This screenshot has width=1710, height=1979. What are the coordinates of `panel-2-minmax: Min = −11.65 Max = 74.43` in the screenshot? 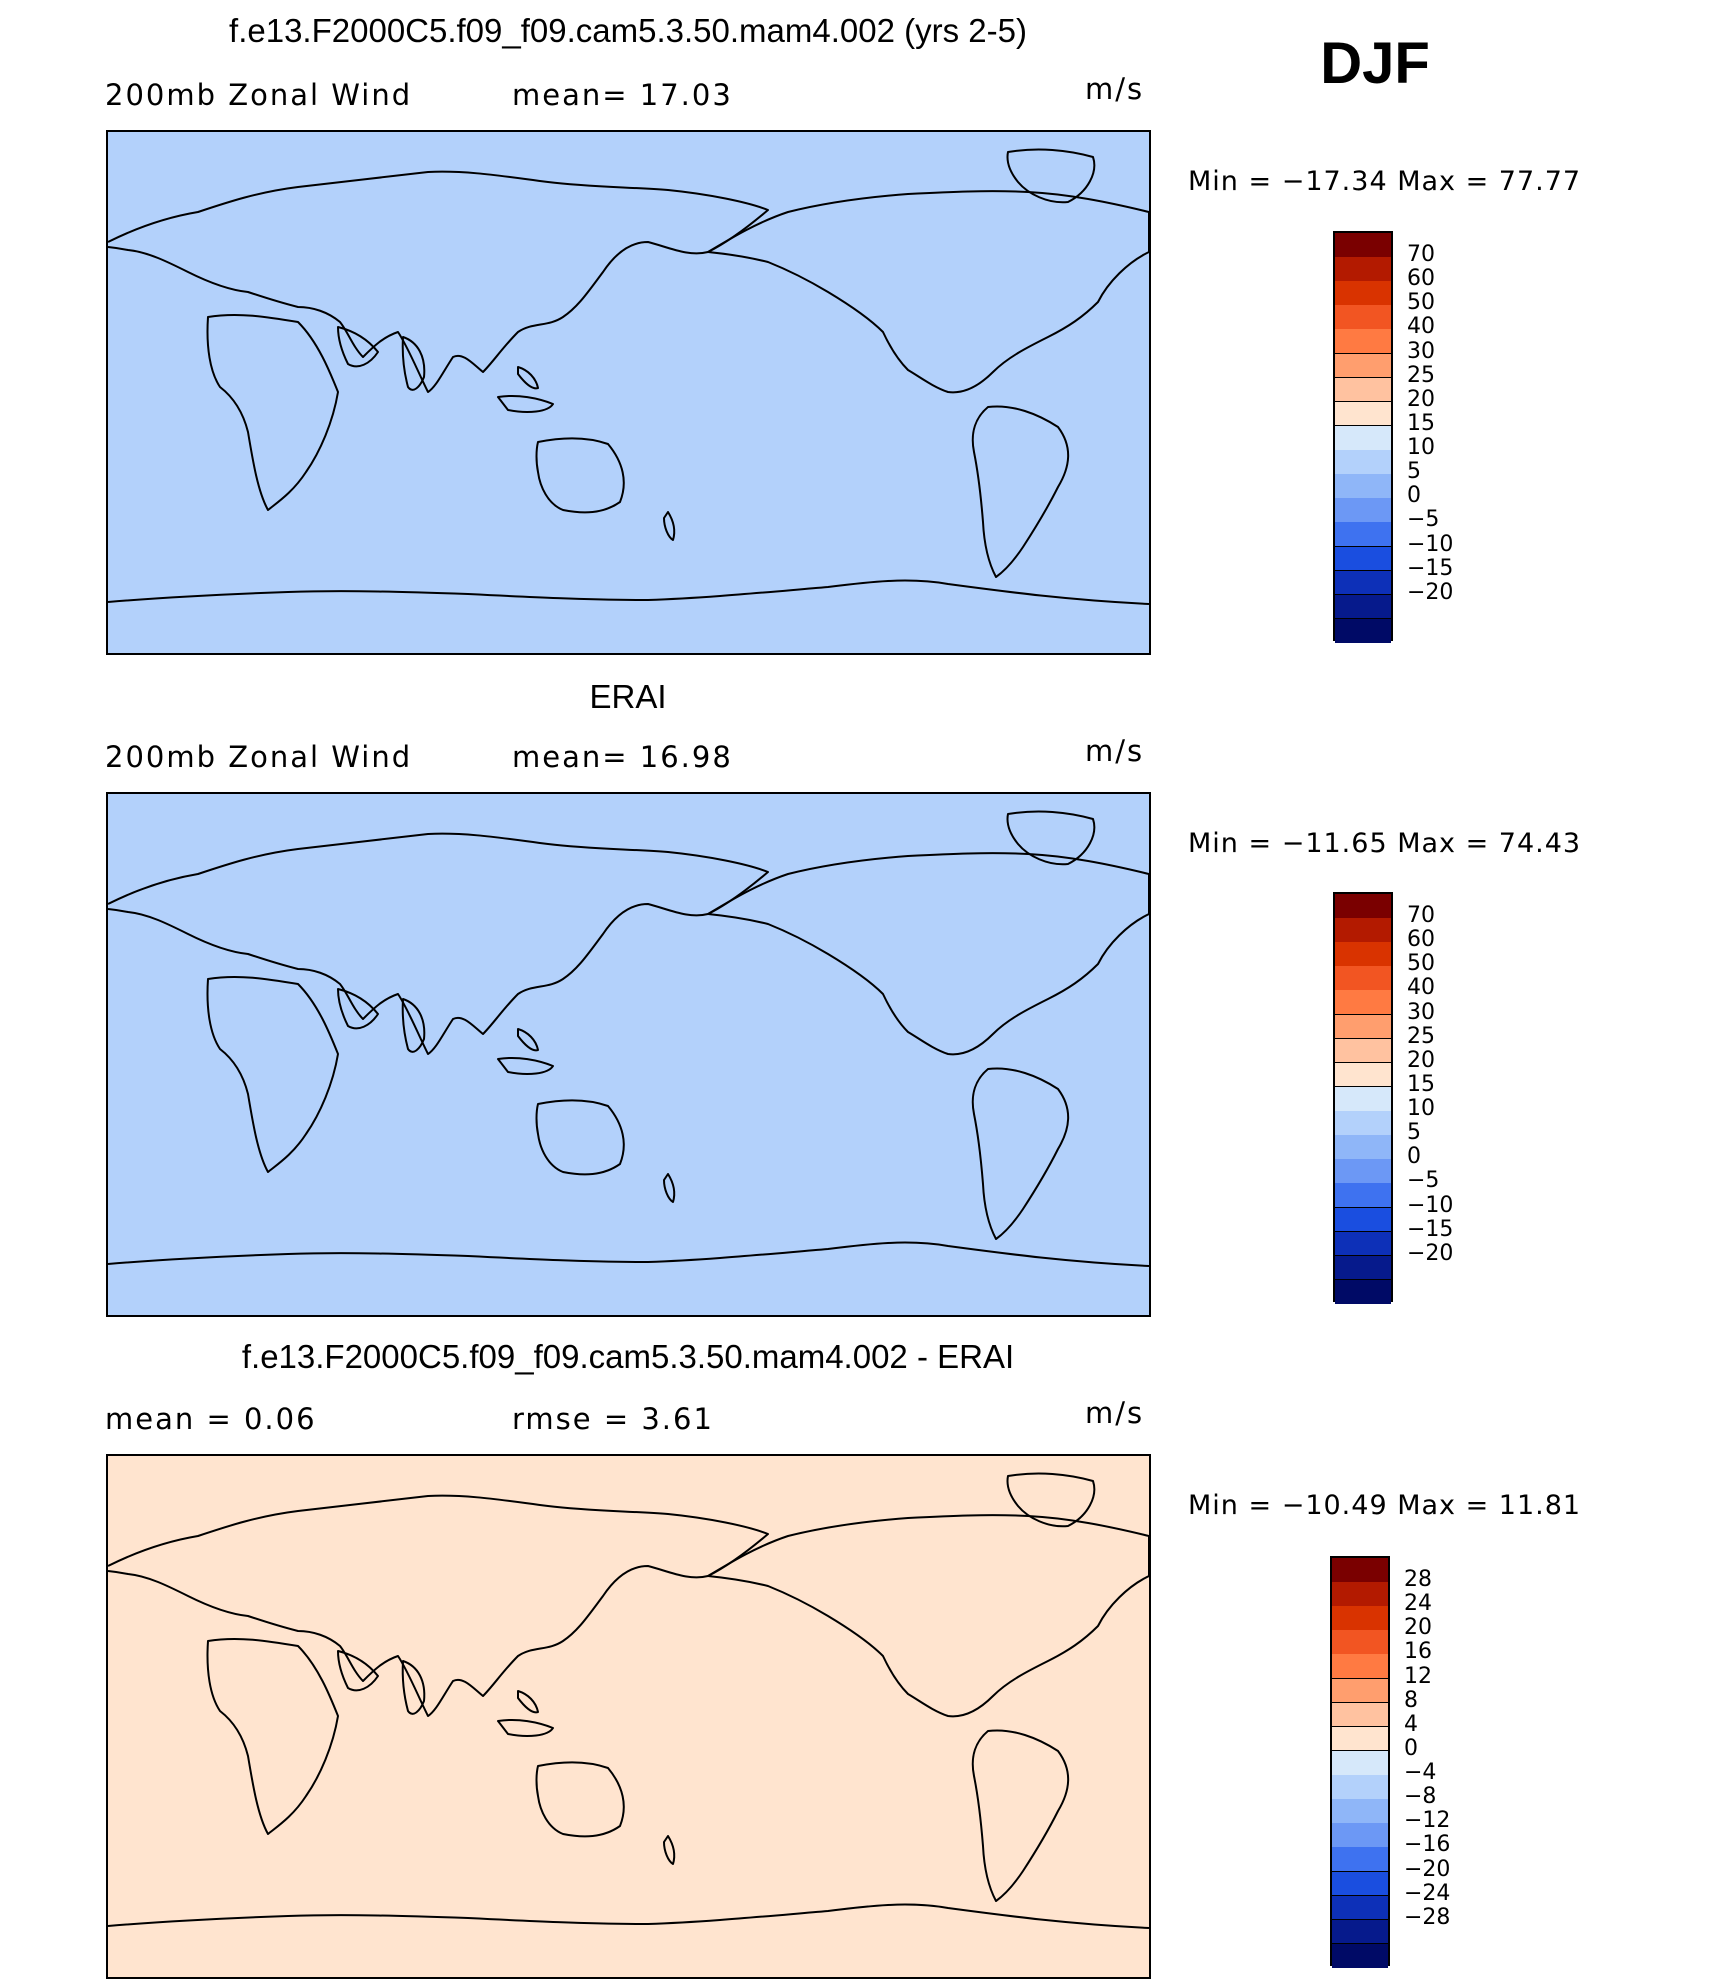 It's located at (1385, 843).